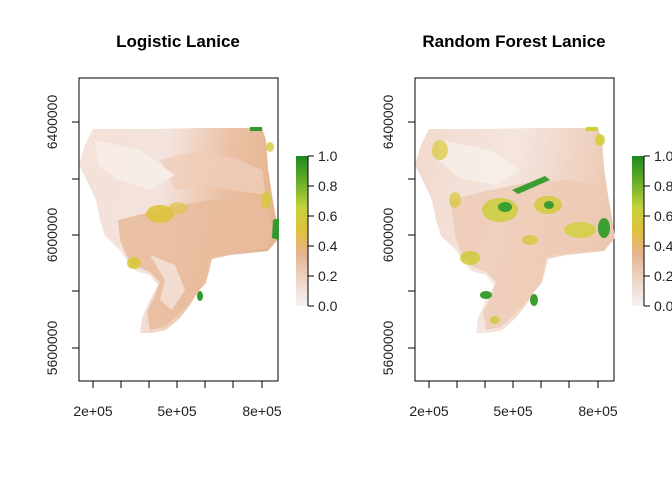  I want to click on panel-title: Random Forest Lanice, so click(513, 41).